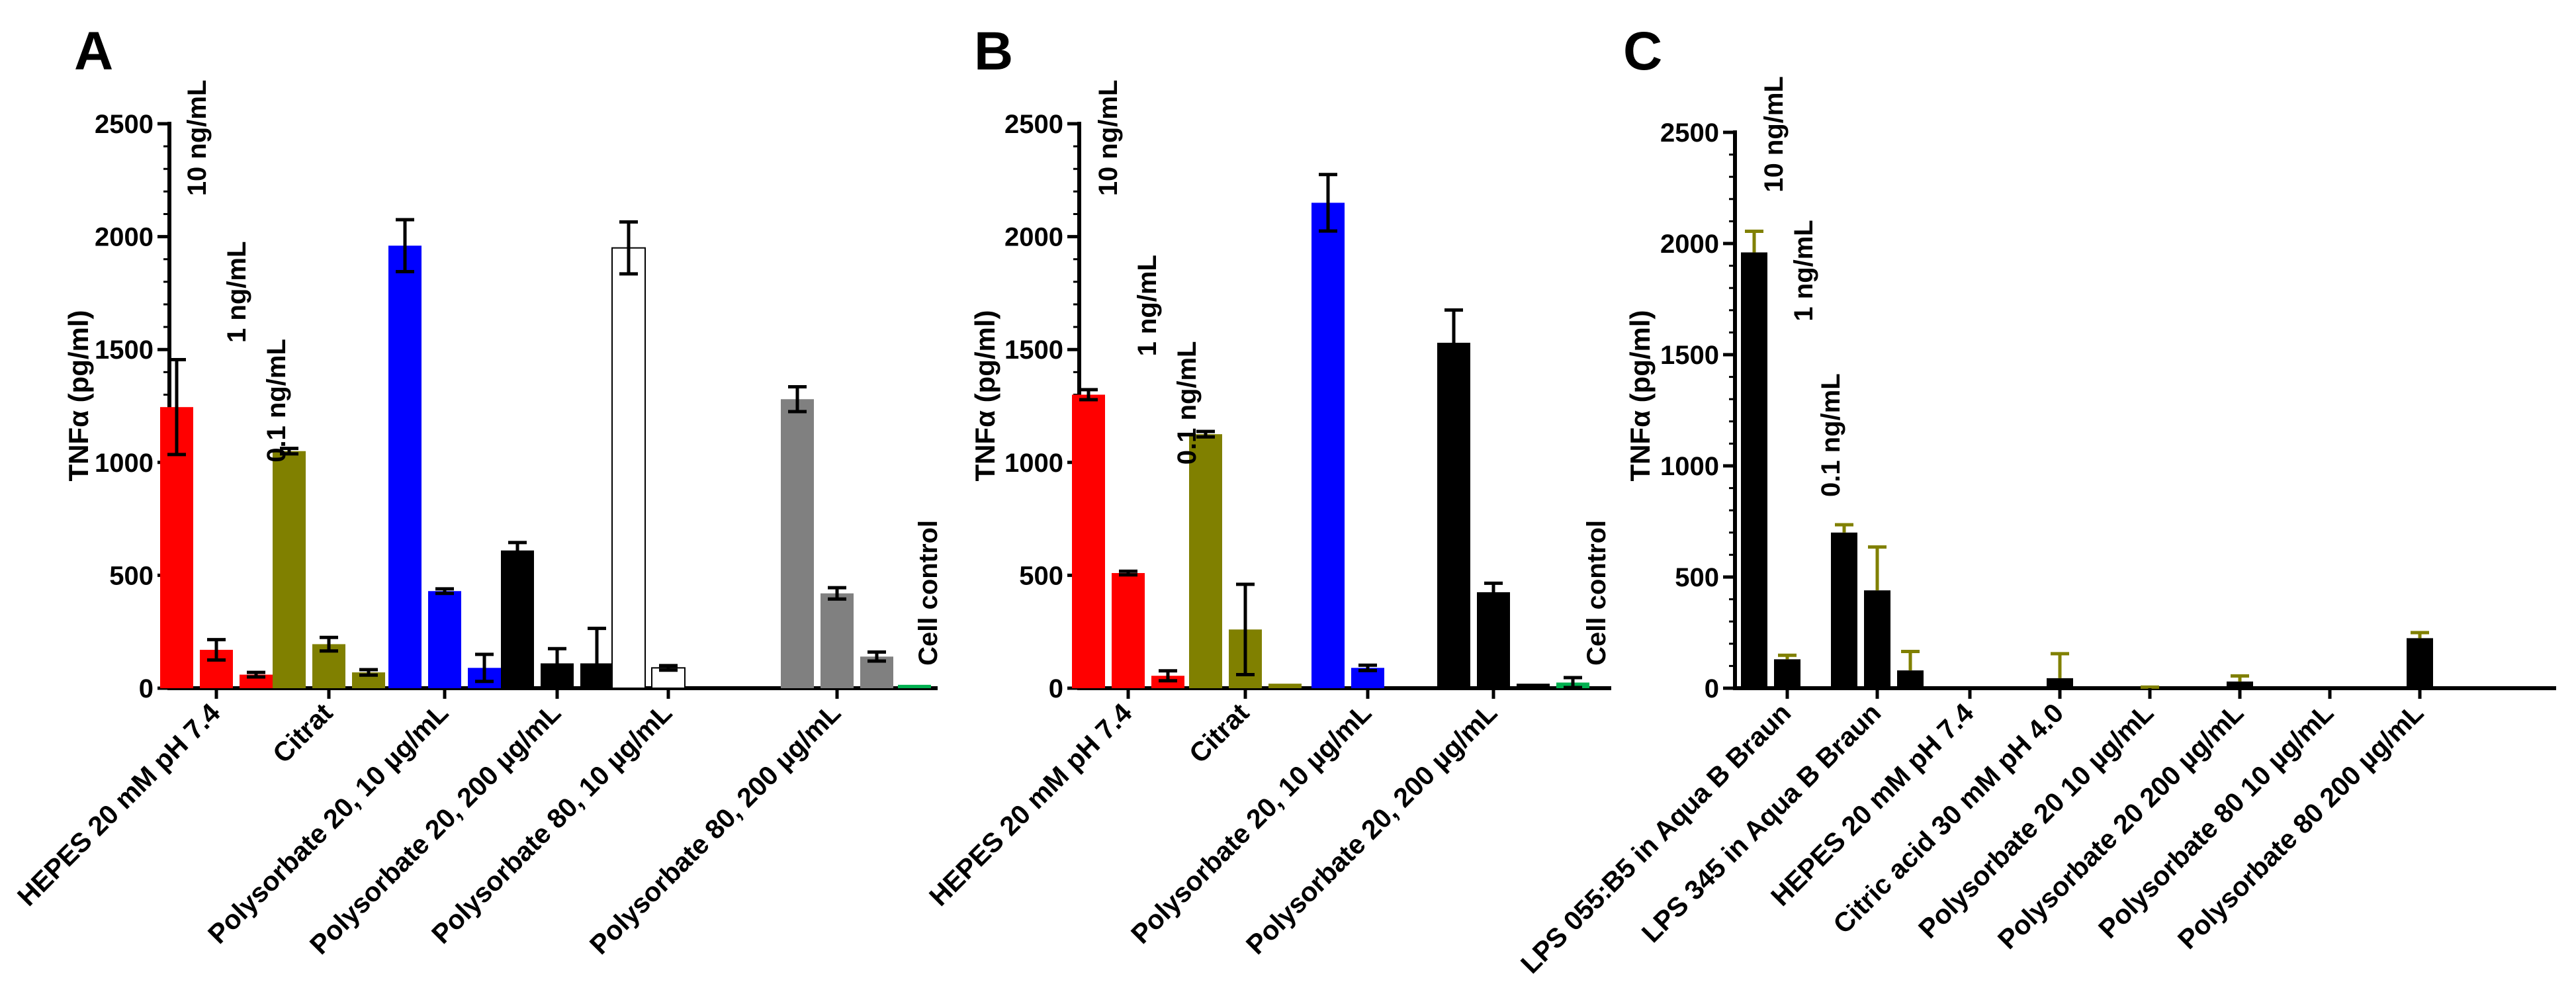 Image resolution: width=2576 pixels, height=982 pixels. What do you see at coordinates (1640, 395) in the screenshot?
I see `y-axis-label-c: TNFα (pg/ml)` at bounding box center [1640, 395].